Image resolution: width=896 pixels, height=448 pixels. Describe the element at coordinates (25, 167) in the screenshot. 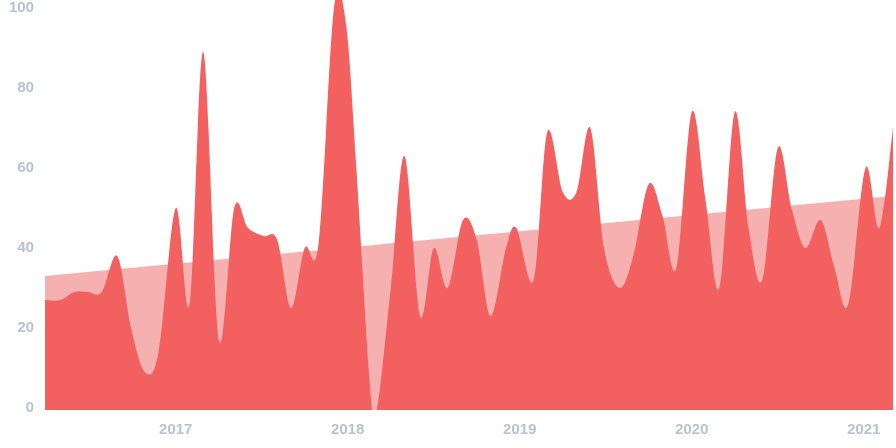

I see `y-tick-label: 60` at that location.